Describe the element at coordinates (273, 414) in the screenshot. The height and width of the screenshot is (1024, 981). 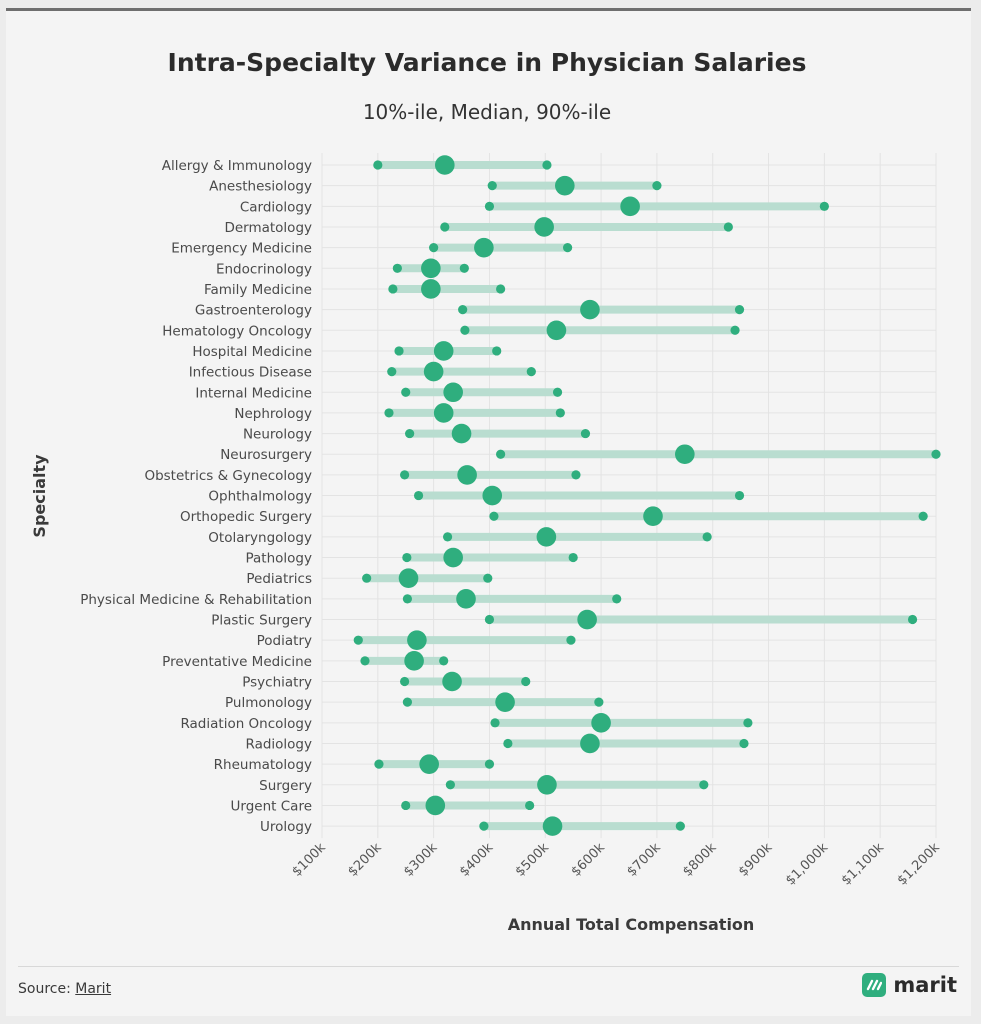
I see `category-label: Nephrology` at that location.